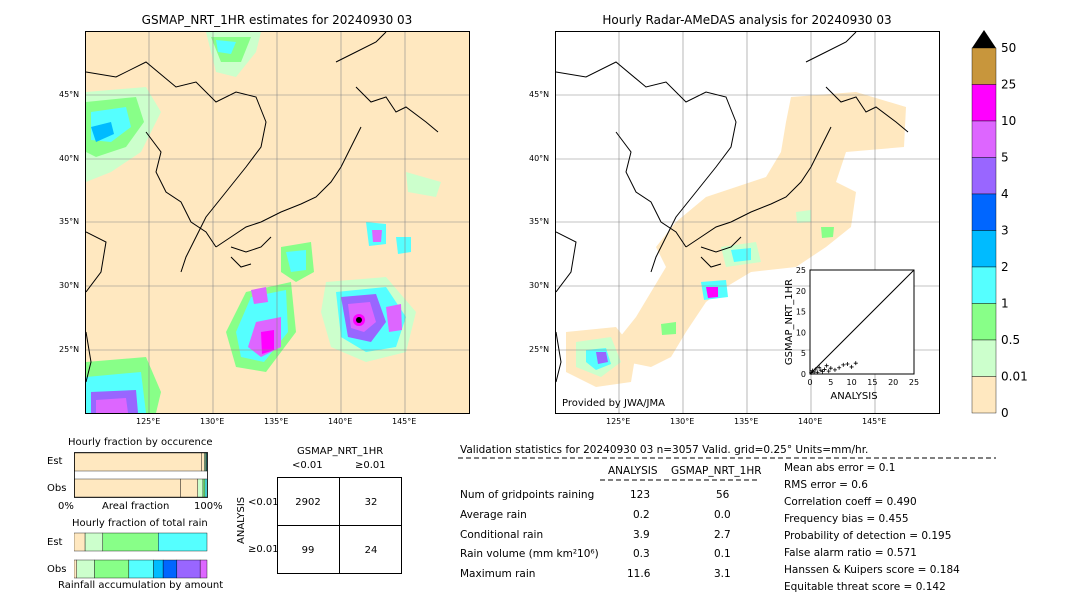 This screenshot has width=1080, height=612. What do you see at coordinates (404, 421) in the screenshot?
I see `left-lon-tick: 145°E` at bounding box center [404, 421].